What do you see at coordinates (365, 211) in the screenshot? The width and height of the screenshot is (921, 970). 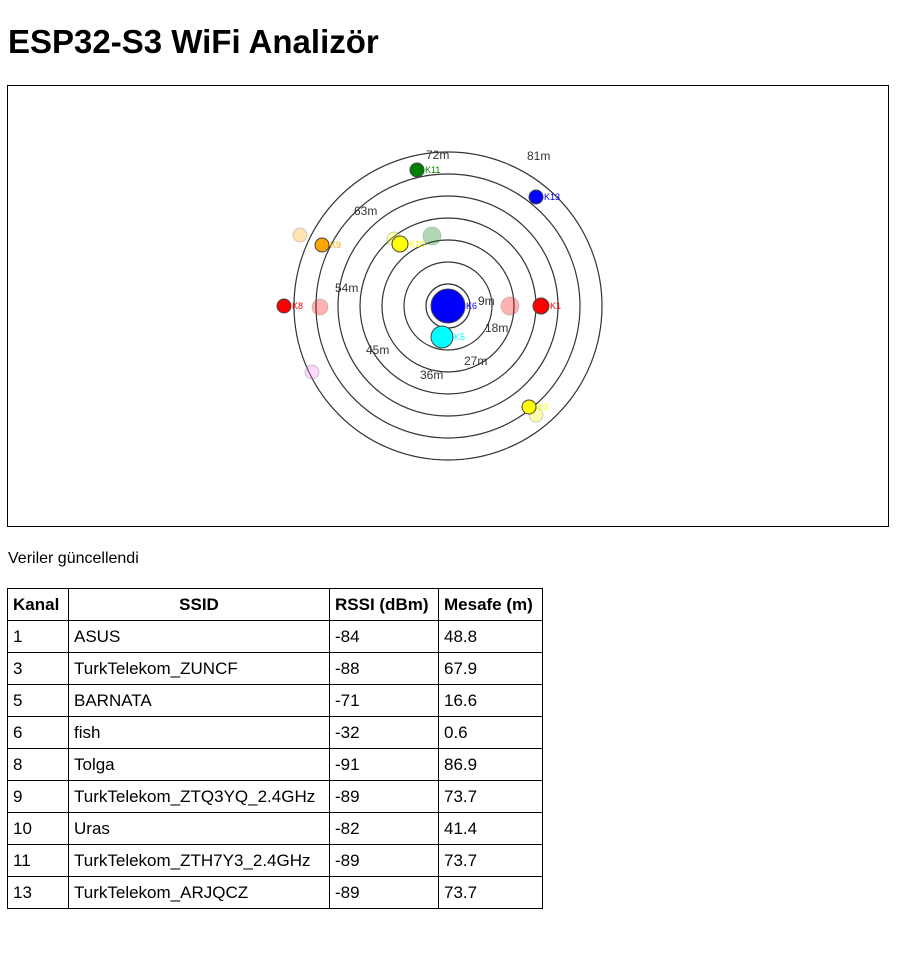 I see `range-label: 63m` at bounding box center [365, 211].